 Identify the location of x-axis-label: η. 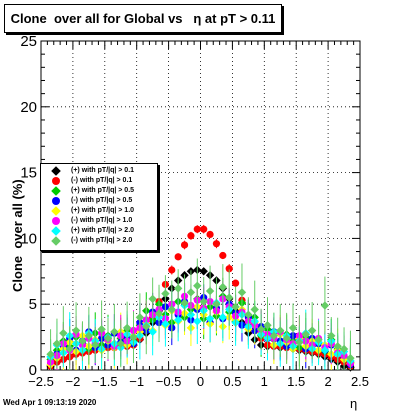
(354, 403).